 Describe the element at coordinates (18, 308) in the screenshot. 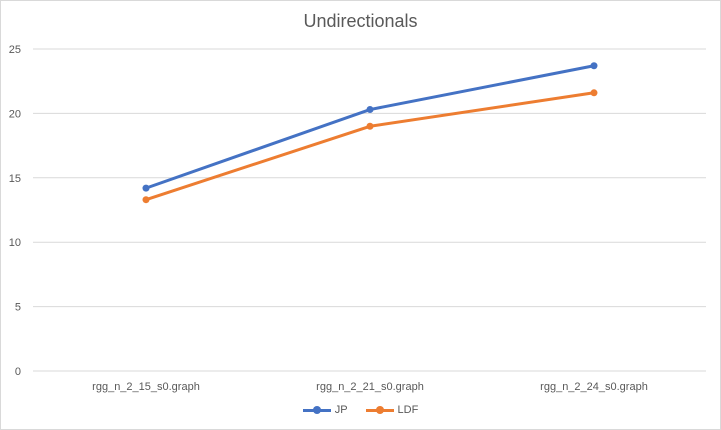

I see `y-tick-label: 5` at that location.